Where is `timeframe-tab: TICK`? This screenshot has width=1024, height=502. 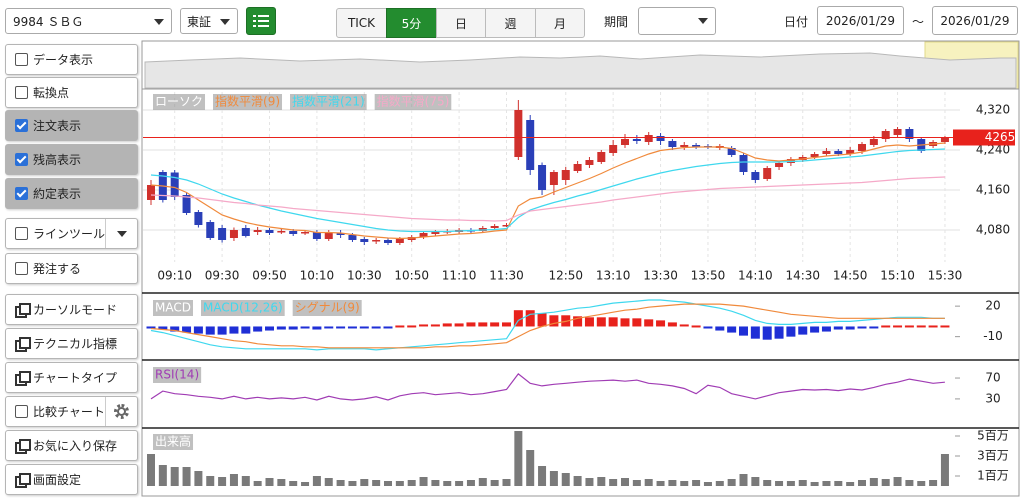
timeframe-tab: TICK is located at coordinates (361, 23).